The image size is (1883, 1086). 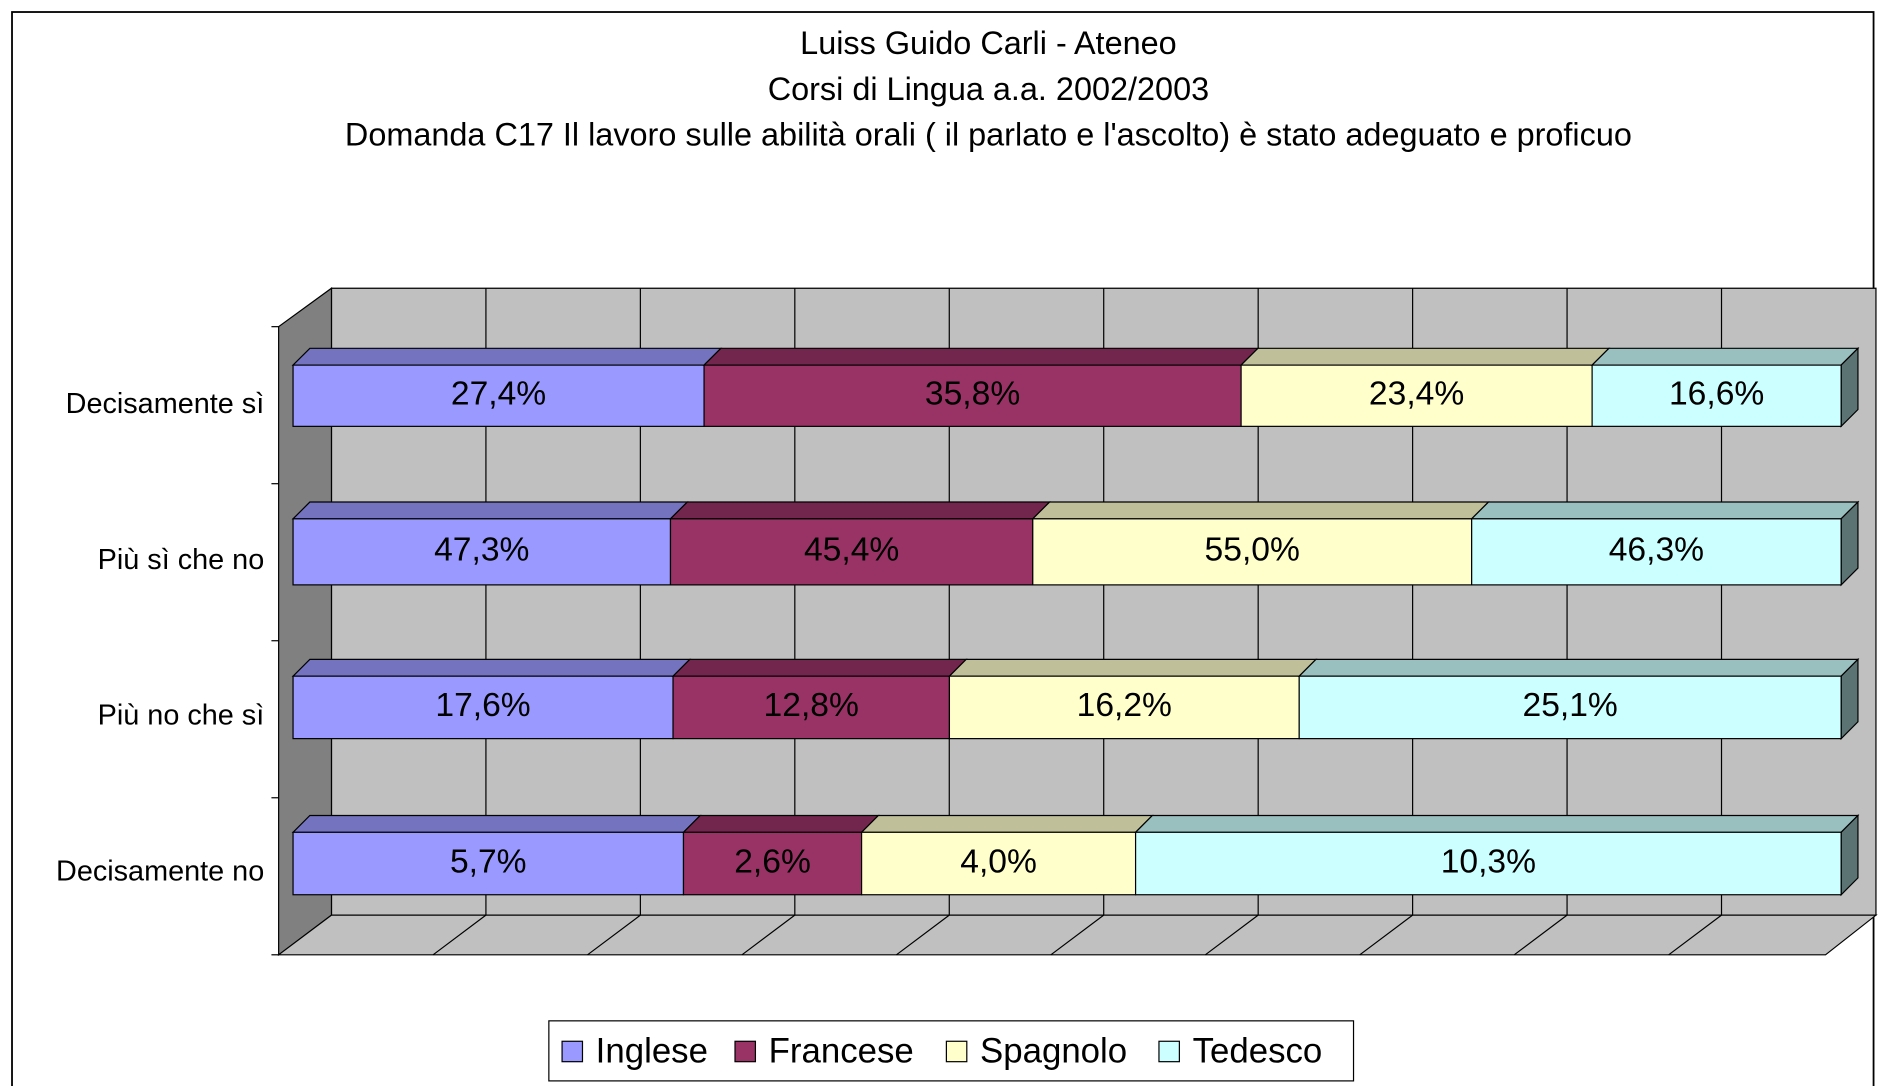 What do you see at coordinates (652, 1050) in the screenshot?
I see `legend-label: Inglese` at bounding box center [652, 1050].